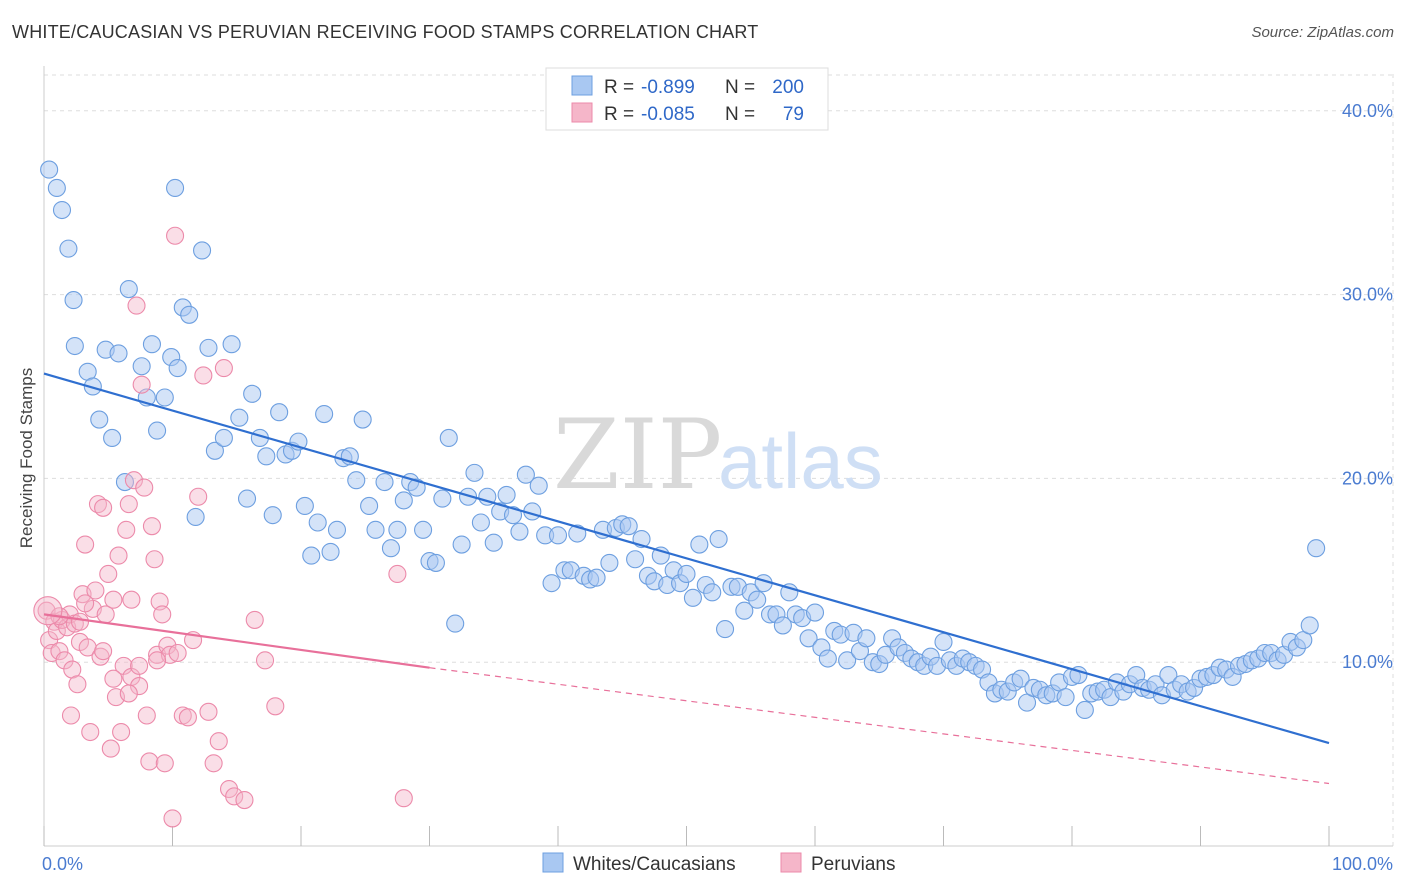 This screenshot has height=892, width=1406. What do you see at coordinates (1322, 32) in the screenshot?
I see `source-note: Source: ZipAtlas.com` at bounding box center [1322, 32].